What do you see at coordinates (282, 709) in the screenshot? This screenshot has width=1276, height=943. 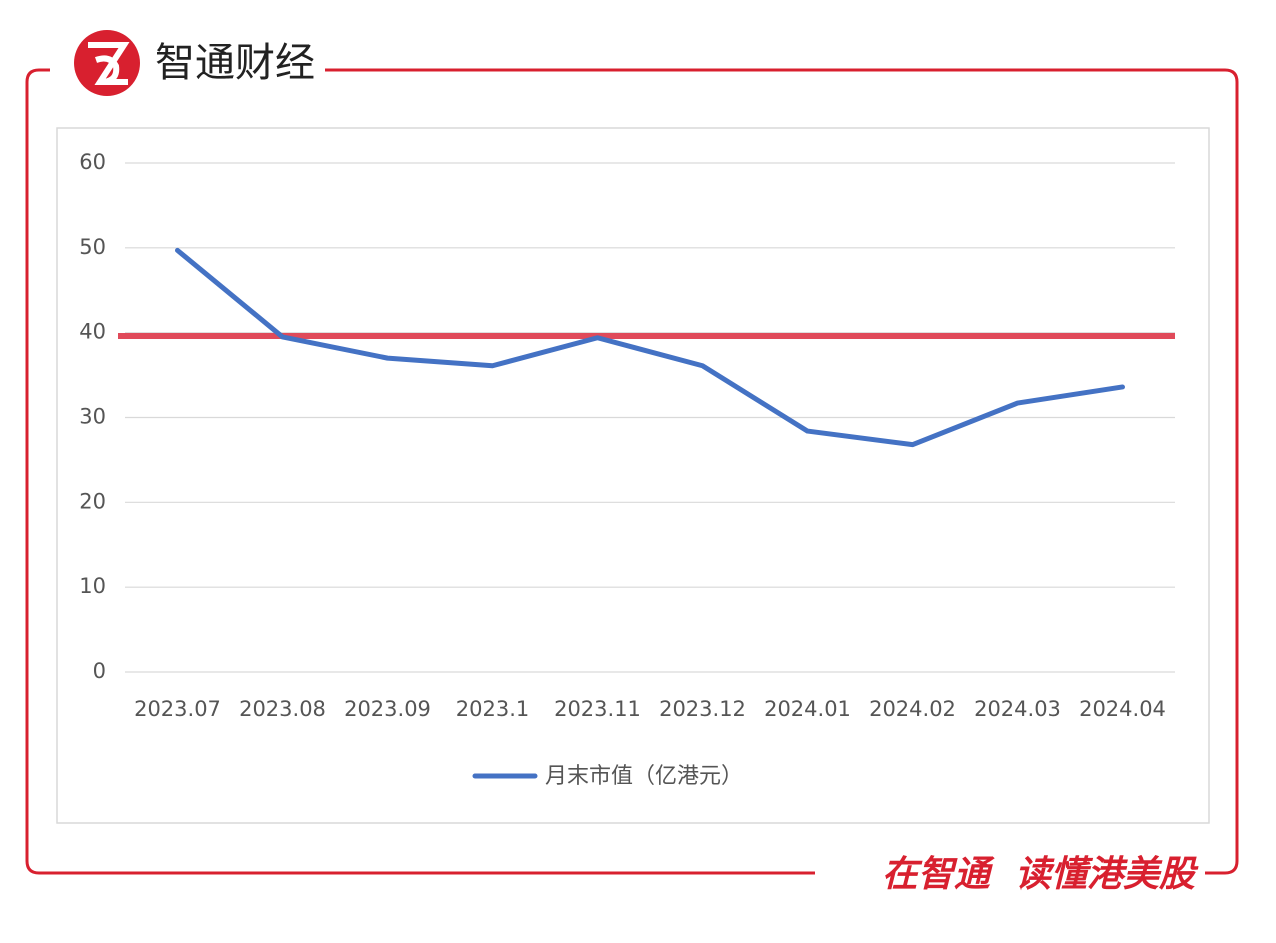 I see `x-tick-label: 2023.08` at bounding box center [282, 709].